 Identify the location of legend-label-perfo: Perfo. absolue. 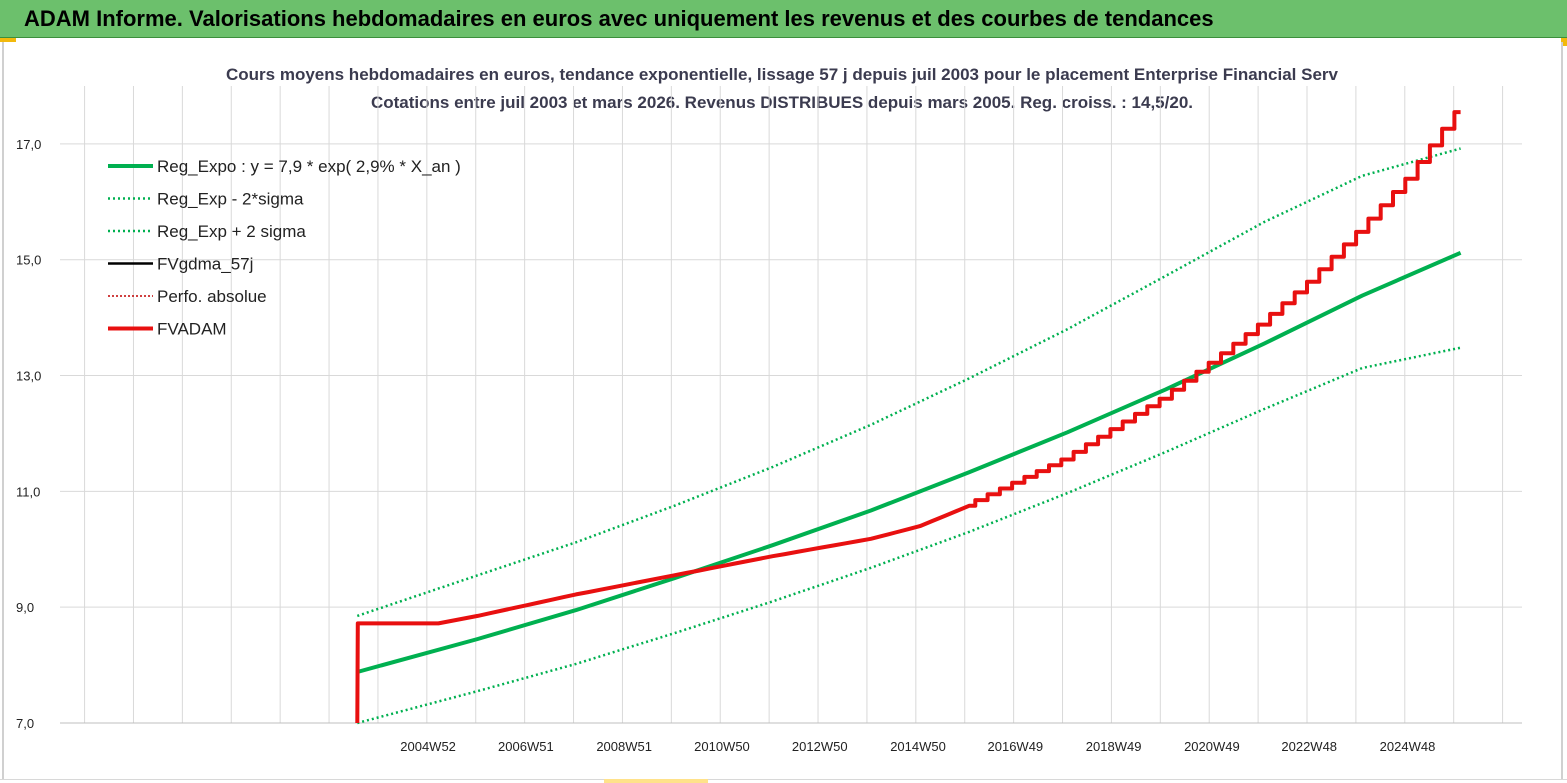
(212, 296).